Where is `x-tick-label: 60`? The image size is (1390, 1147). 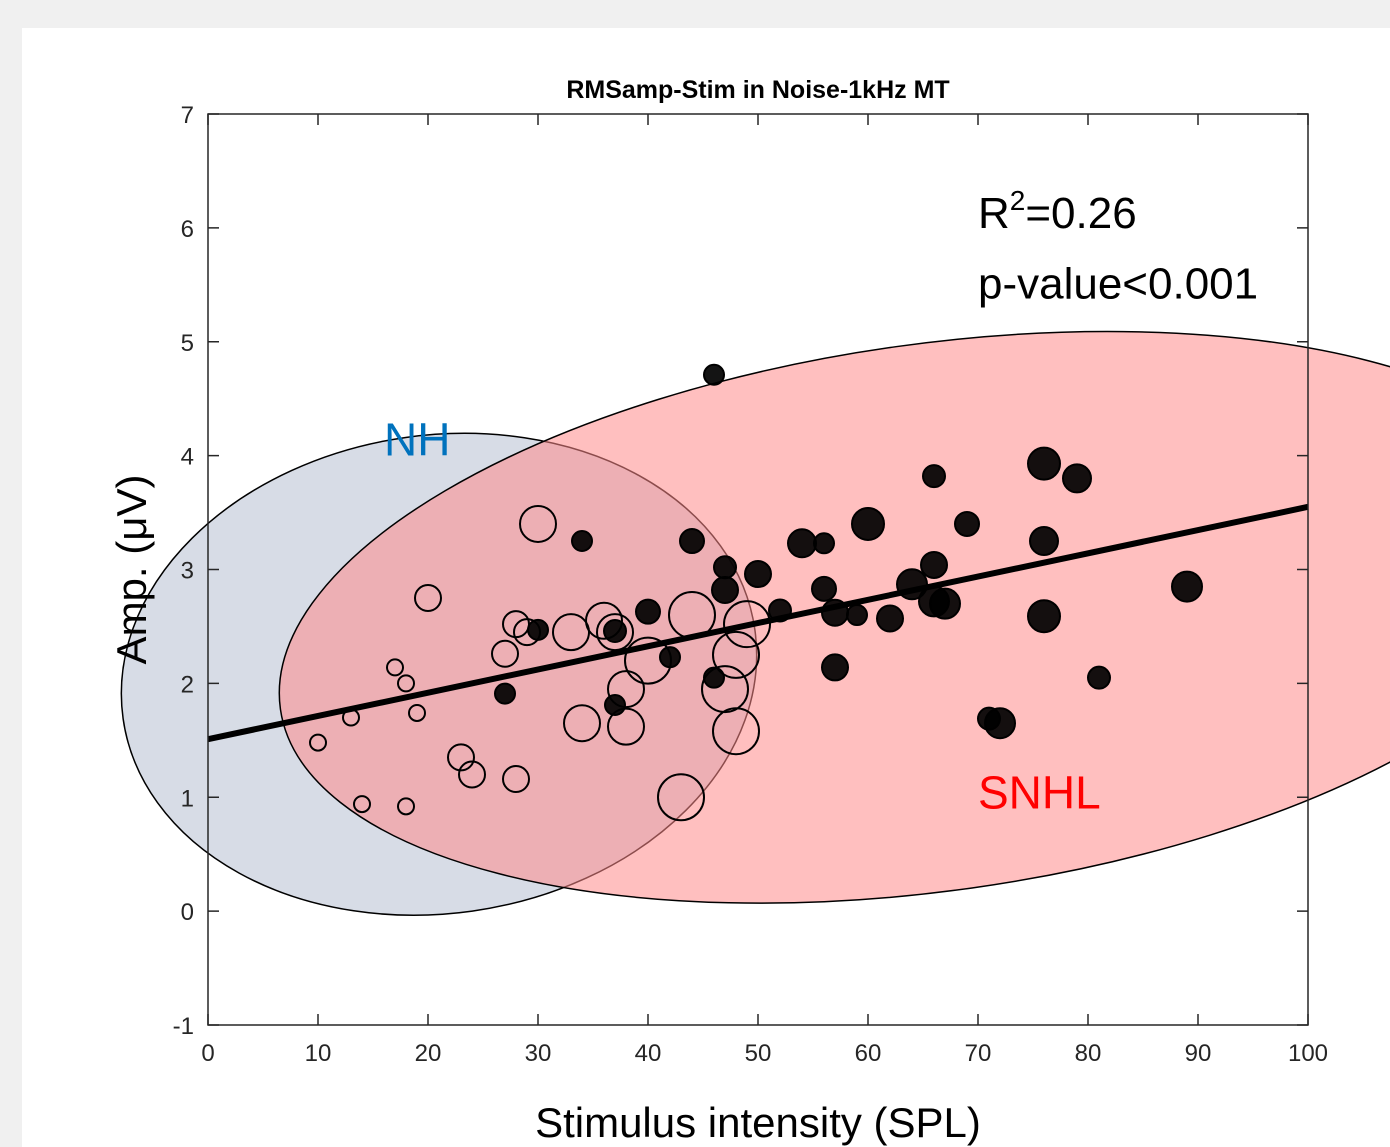 x-tick-label: 60 is located at coordinates (868, 1053).